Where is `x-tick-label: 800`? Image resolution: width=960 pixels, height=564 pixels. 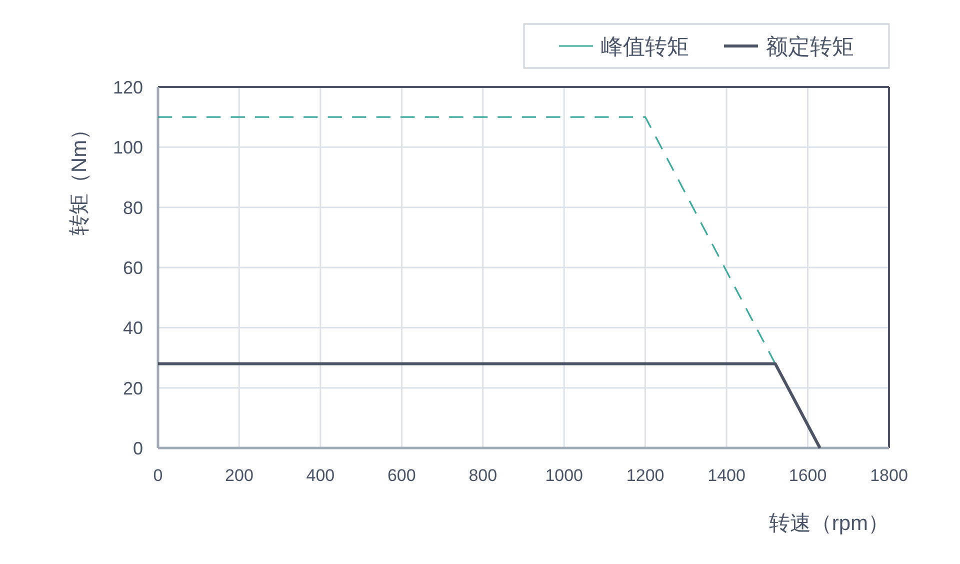 x-tick-label: 800 is located at coordinates (483, 475).